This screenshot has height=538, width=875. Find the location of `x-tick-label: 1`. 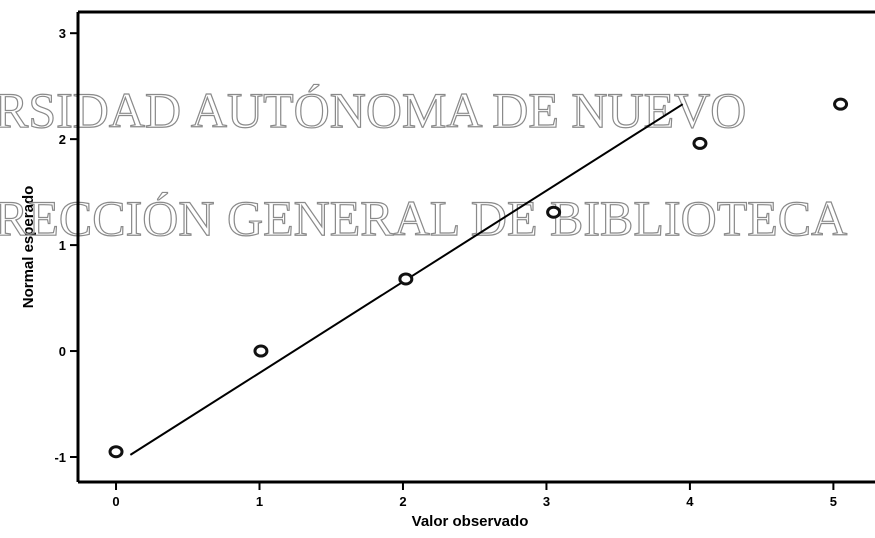

x-tick-label: 1 is located at coordinates (259, 501).